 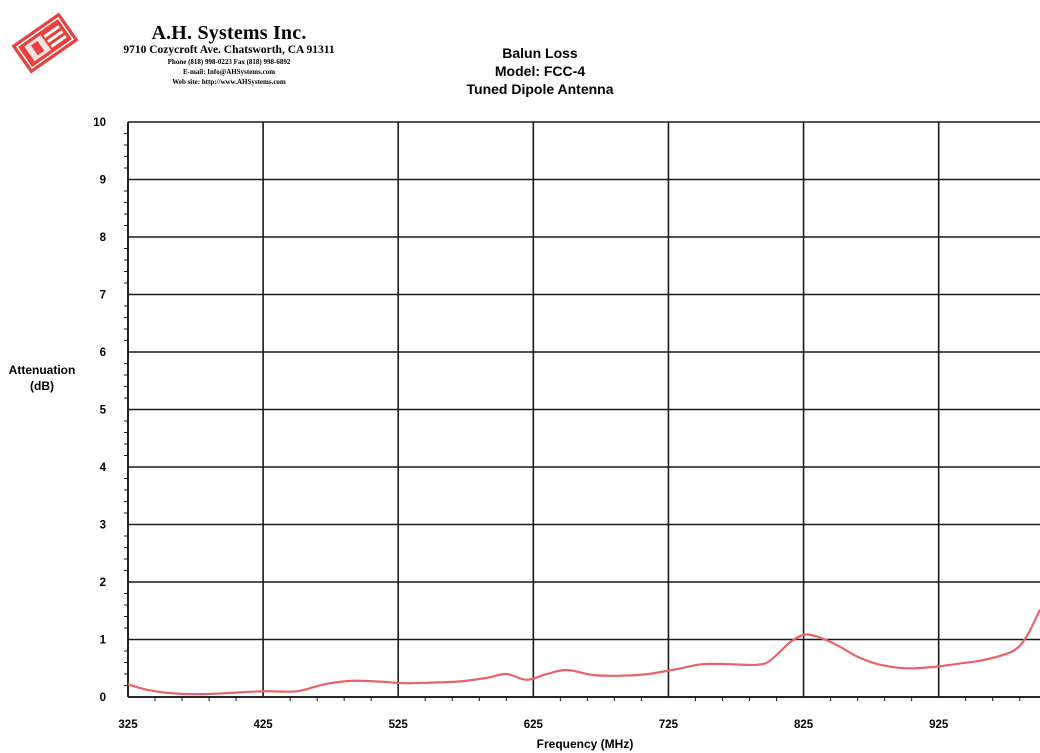 I want to click on x-tick-label: 925, so click(x=939, y=725).